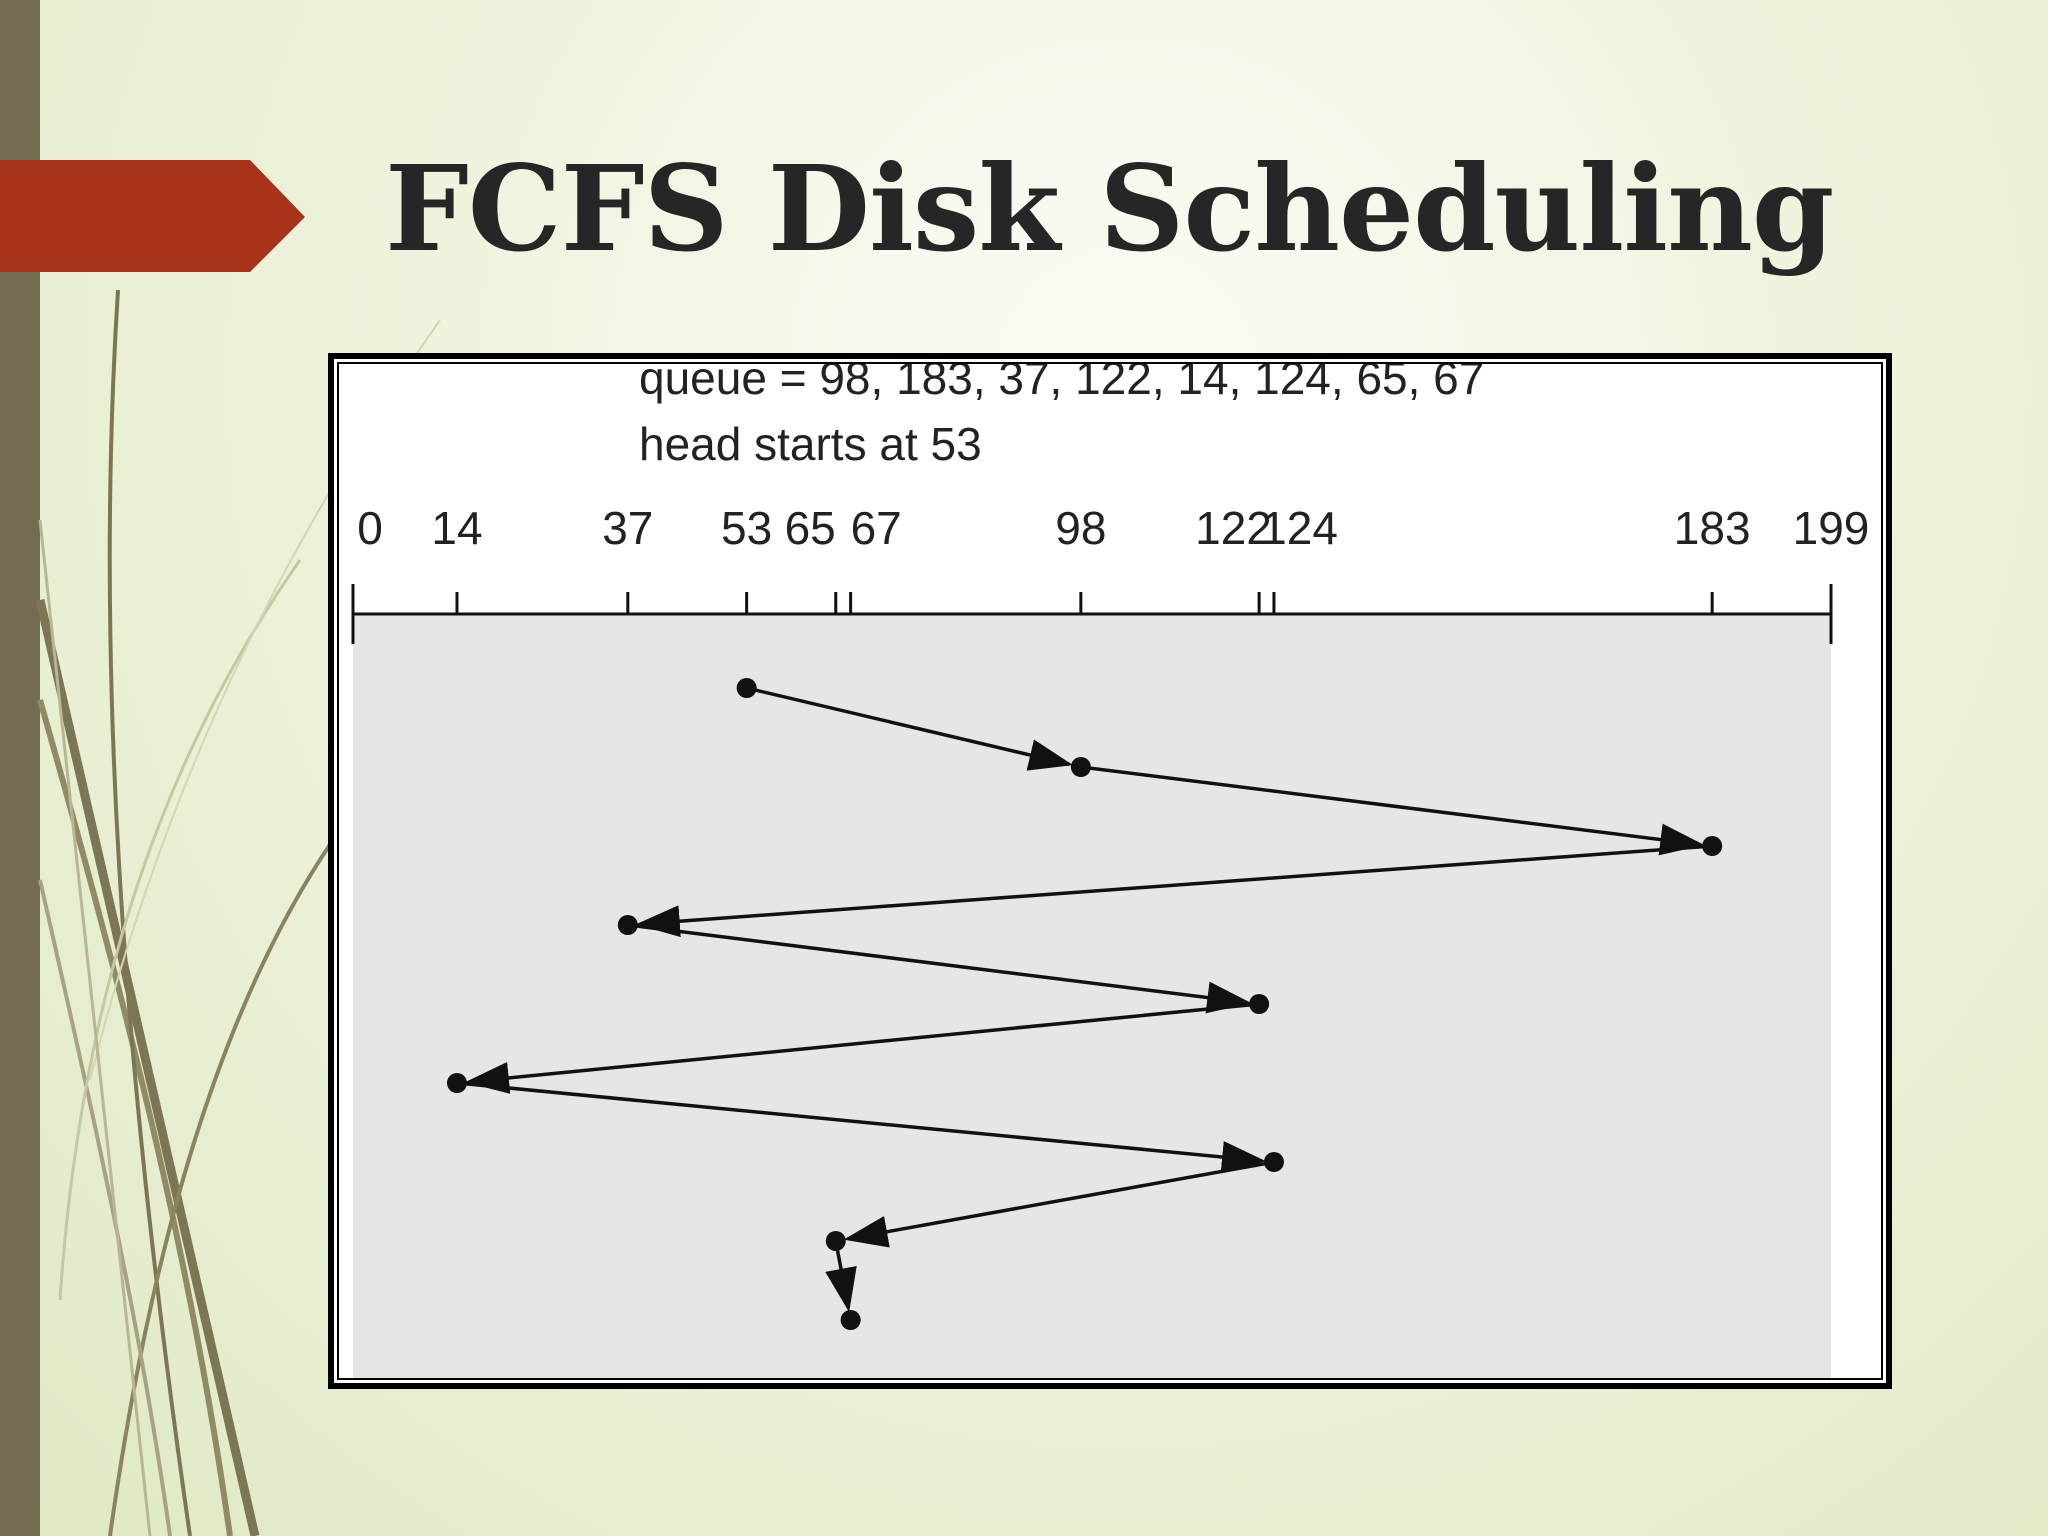  I want to click on x-tick-label: 122, so click(1233, 528).